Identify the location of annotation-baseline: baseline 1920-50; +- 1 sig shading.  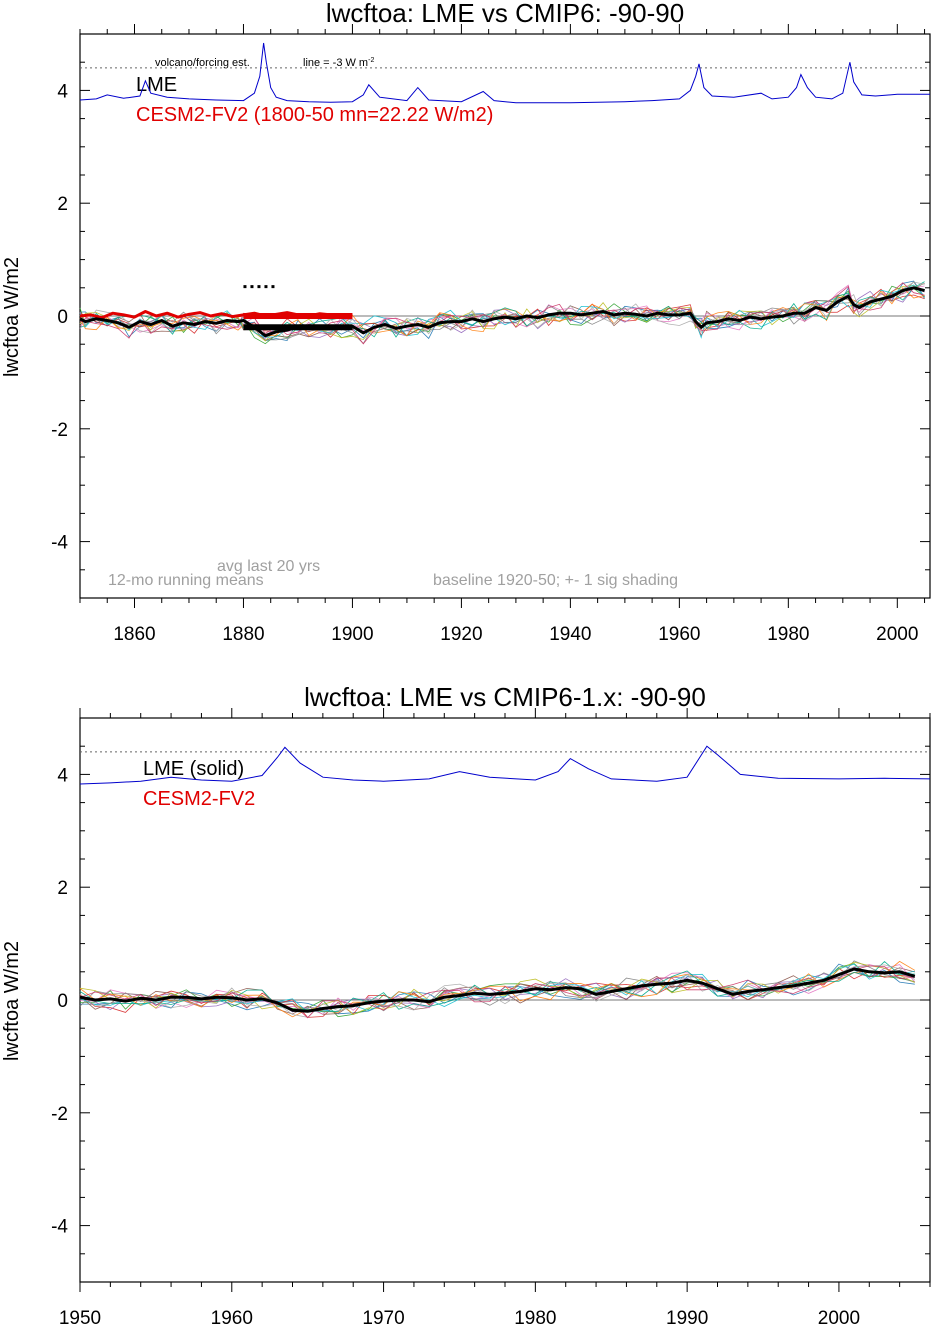
(555, 580).